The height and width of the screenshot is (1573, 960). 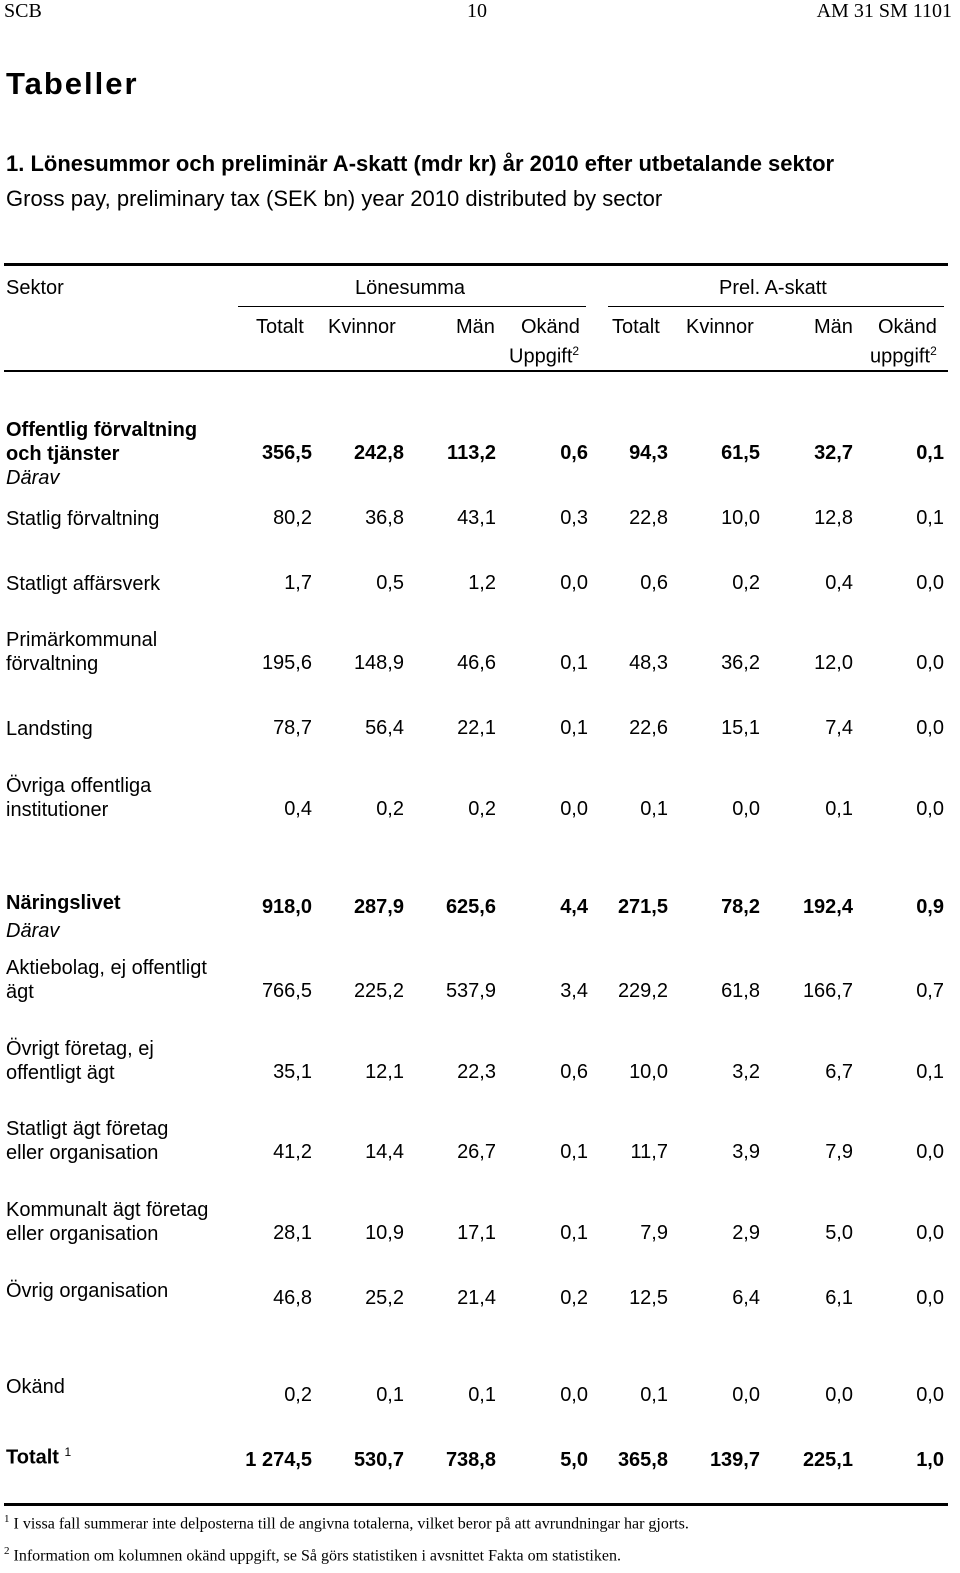 What do you see at coordinates (827, 1460) in the screenshot?
I see `table-cell: 225,1` at bounding box center [827, 1460].